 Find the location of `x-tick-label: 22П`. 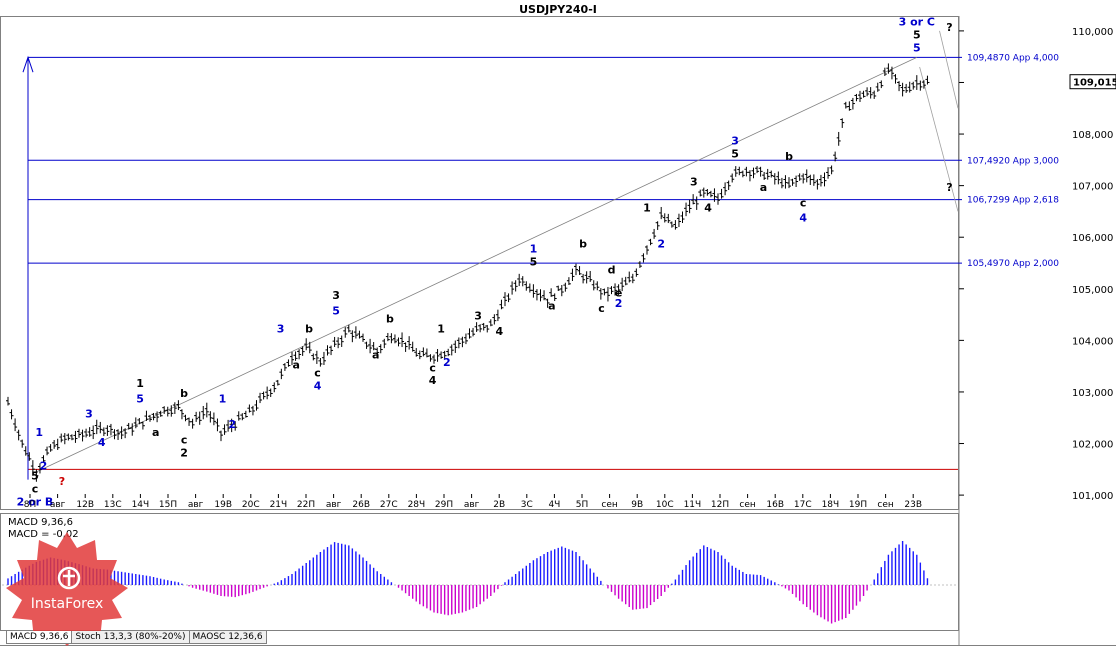

x-tick-label: 22П is located at coordinates (306, 505).